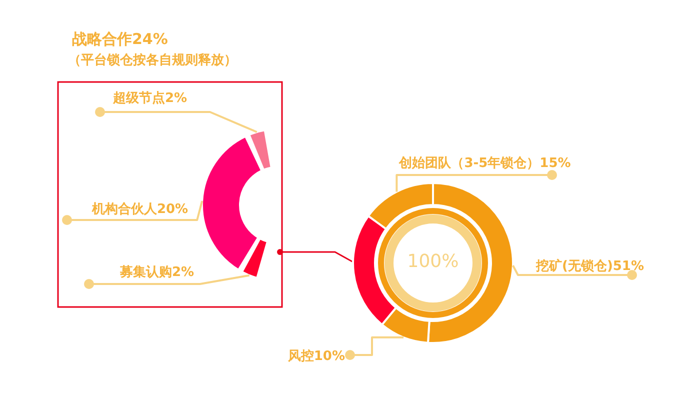  What do you see at coordinates (315, 356) in the screenshot?
I see `slice-label: 风控10%` at bounding box center [315, 356].